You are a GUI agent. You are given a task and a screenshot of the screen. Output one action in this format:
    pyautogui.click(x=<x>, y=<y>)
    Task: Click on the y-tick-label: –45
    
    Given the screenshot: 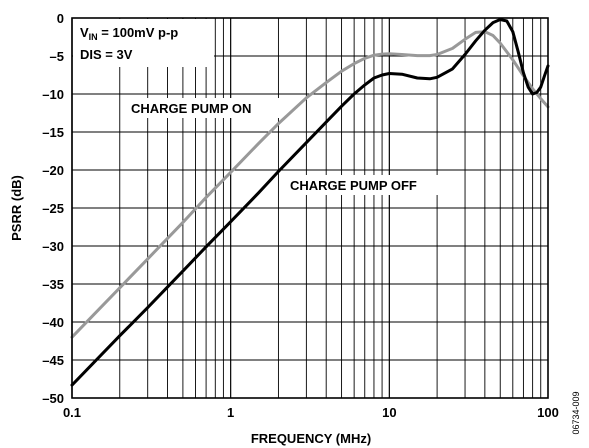 What is the action you would take?
    pyautogui.click(x=53, y=360)
    